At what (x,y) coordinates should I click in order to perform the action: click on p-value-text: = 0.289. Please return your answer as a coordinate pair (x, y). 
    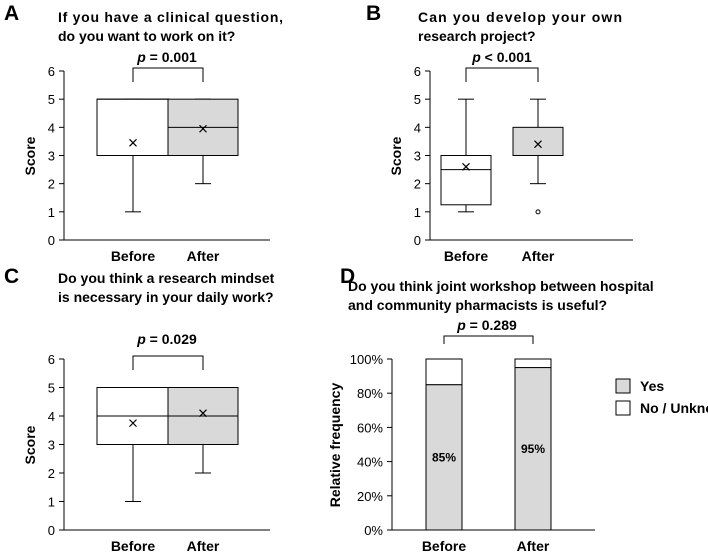
    Looking at the image, I should click on (491, 325).